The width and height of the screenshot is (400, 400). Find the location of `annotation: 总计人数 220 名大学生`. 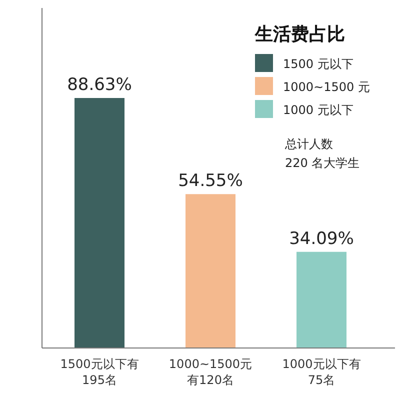

annotation: 总计人数 220 名大学生 is located at coordinates (322, 153).